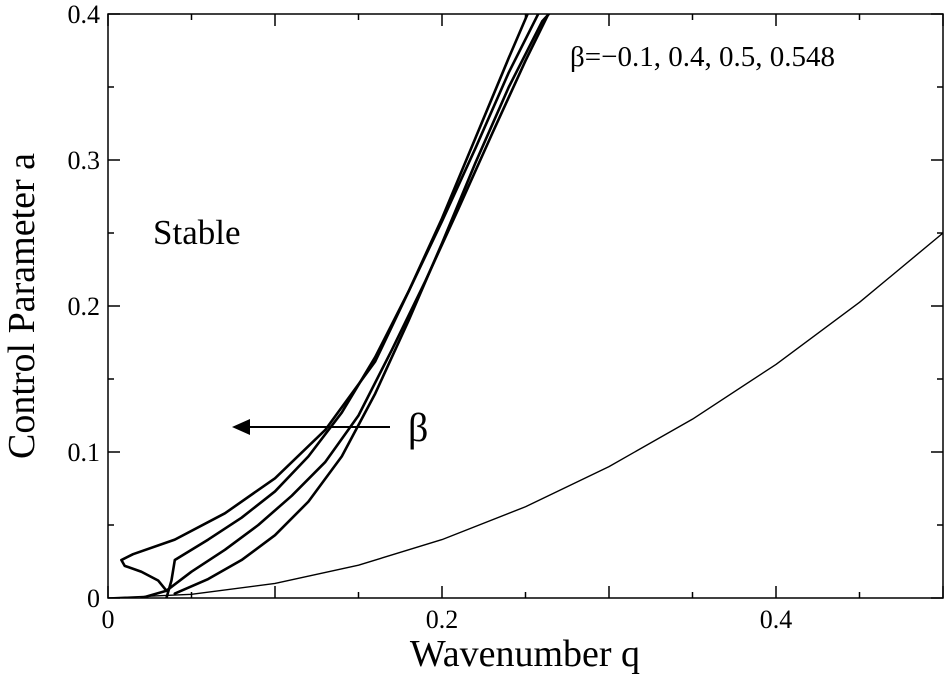  Describe the element at coordinates (93, 598) in the screenshot. I see `y-tick-label: 0` at that location.